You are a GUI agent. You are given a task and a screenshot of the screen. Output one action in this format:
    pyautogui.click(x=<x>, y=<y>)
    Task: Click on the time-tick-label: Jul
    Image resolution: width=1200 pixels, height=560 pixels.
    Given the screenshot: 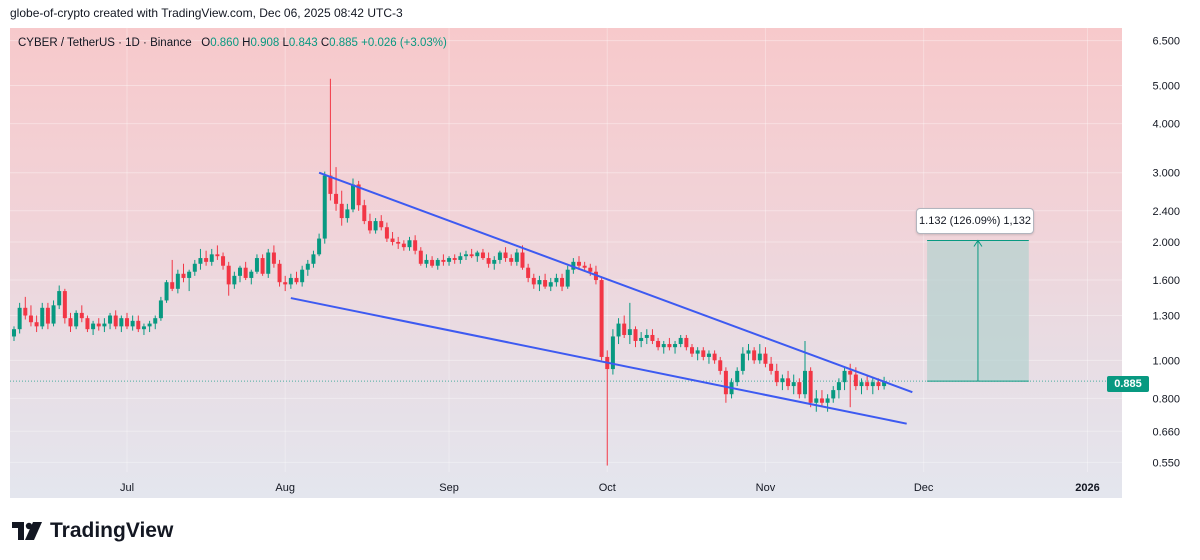 What is the action you would take?
    pyautogui.click(x=127, y=488)
    